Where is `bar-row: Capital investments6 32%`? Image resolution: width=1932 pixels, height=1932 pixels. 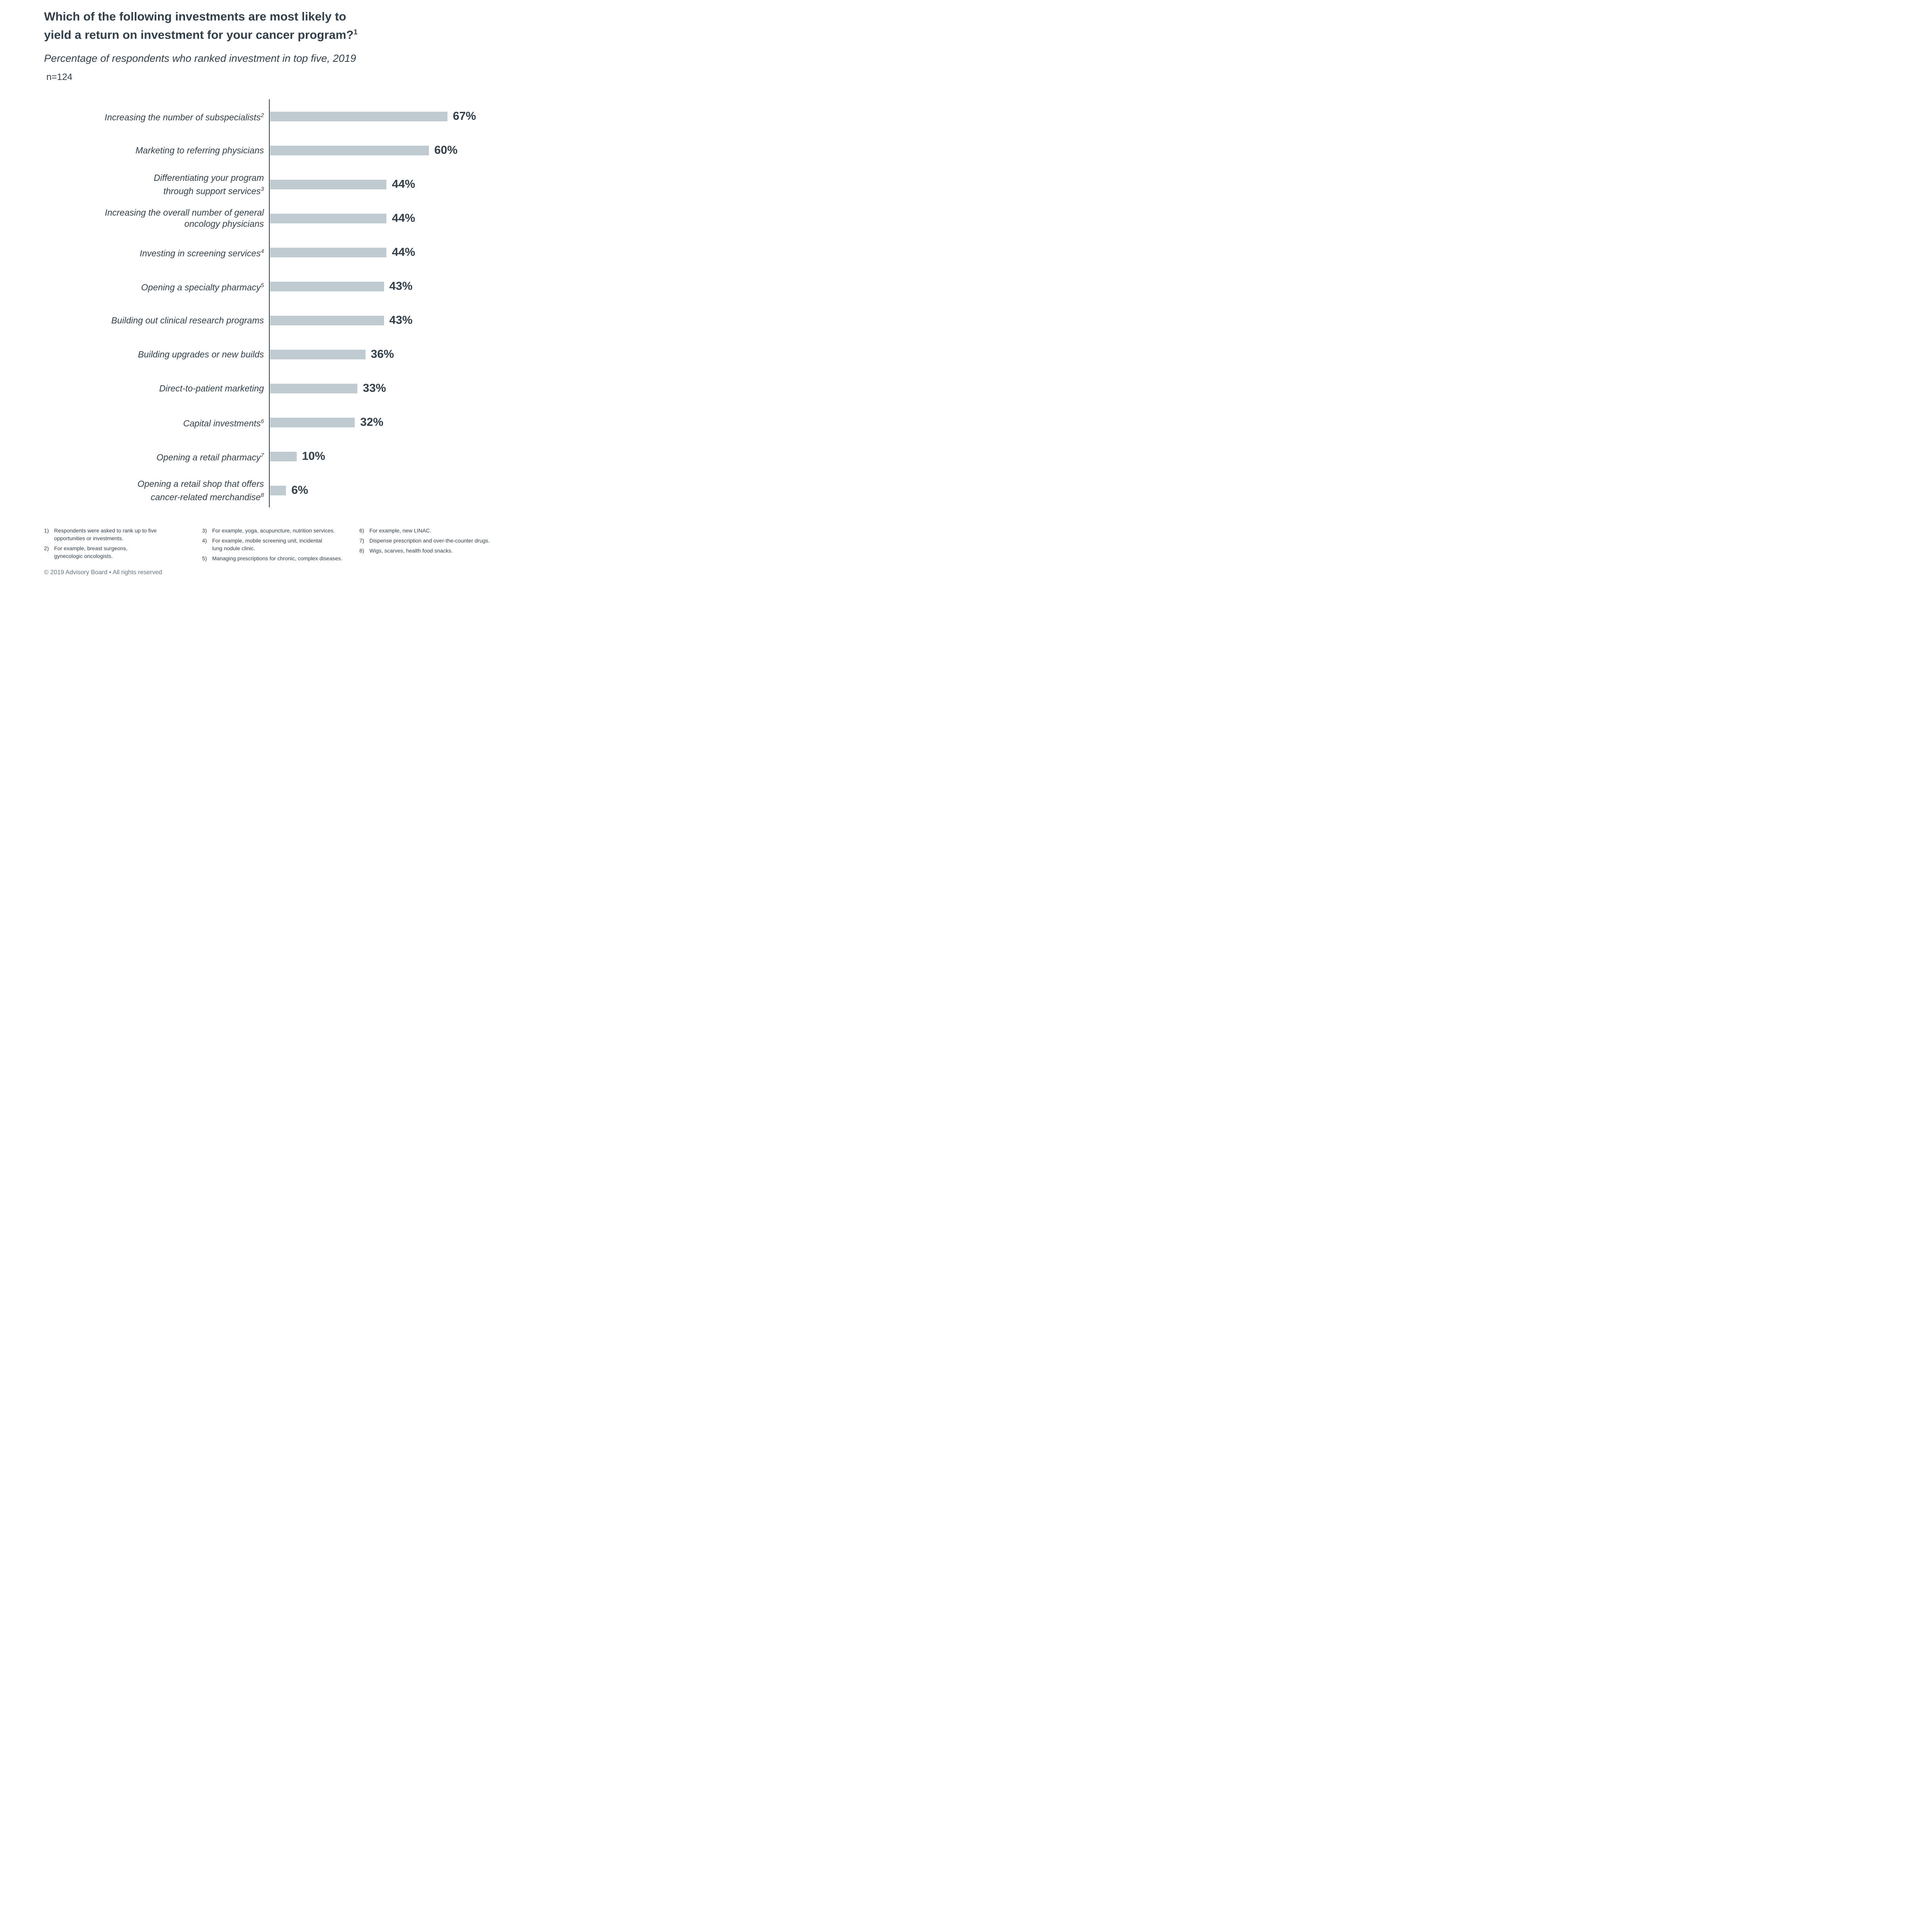
bar-row: Capital investments6 32% is located at coordinates (298, 422).